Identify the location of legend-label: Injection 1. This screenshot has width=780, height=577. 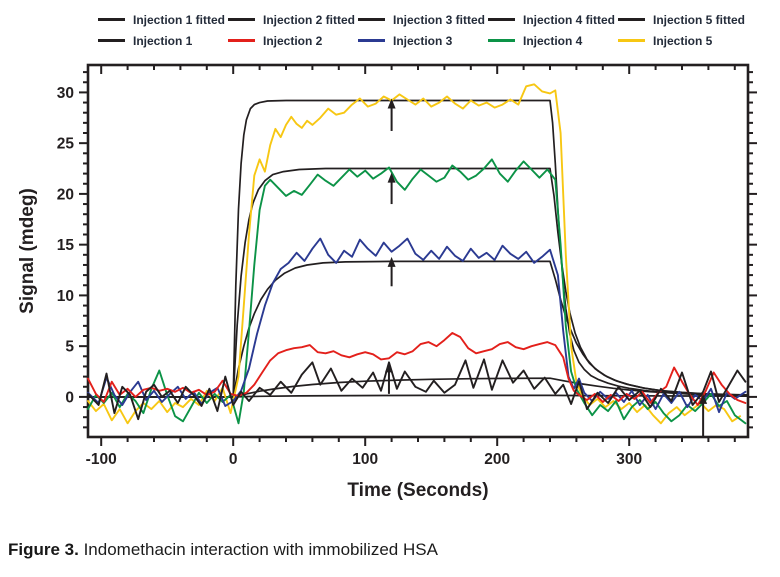
(163, 40).